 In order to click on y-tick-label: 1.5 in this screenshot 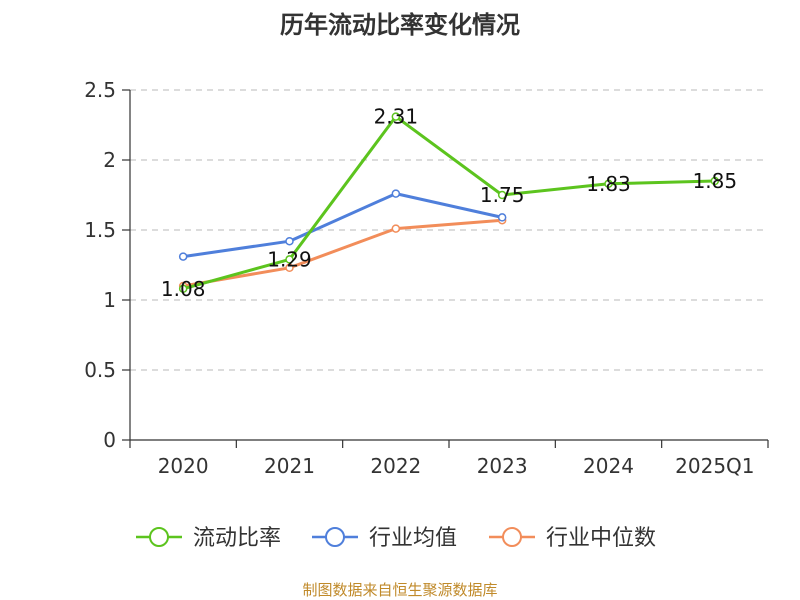, I will do `click(100, 230)`.